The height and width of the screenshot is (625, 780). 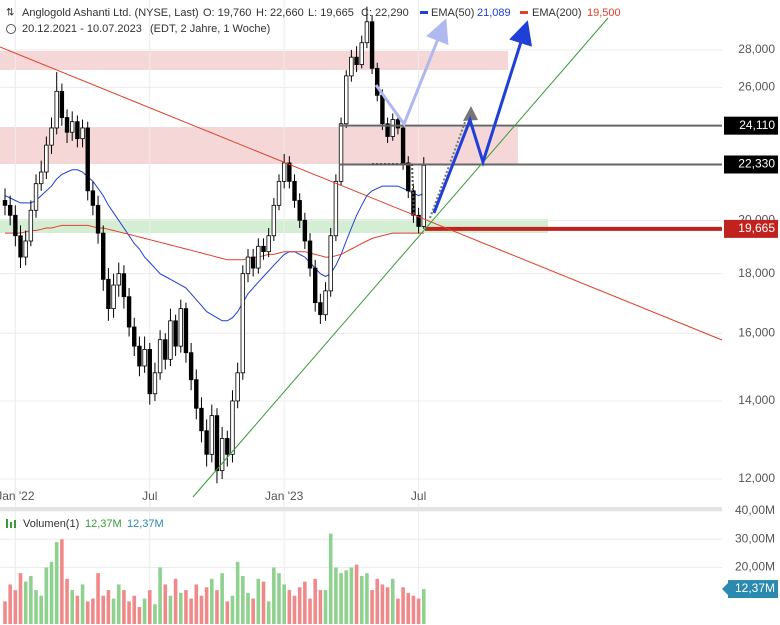 What do you see at coordinates (214, 245) in the screenshot?
I see `ema-line` at bounding box center [214, 245].